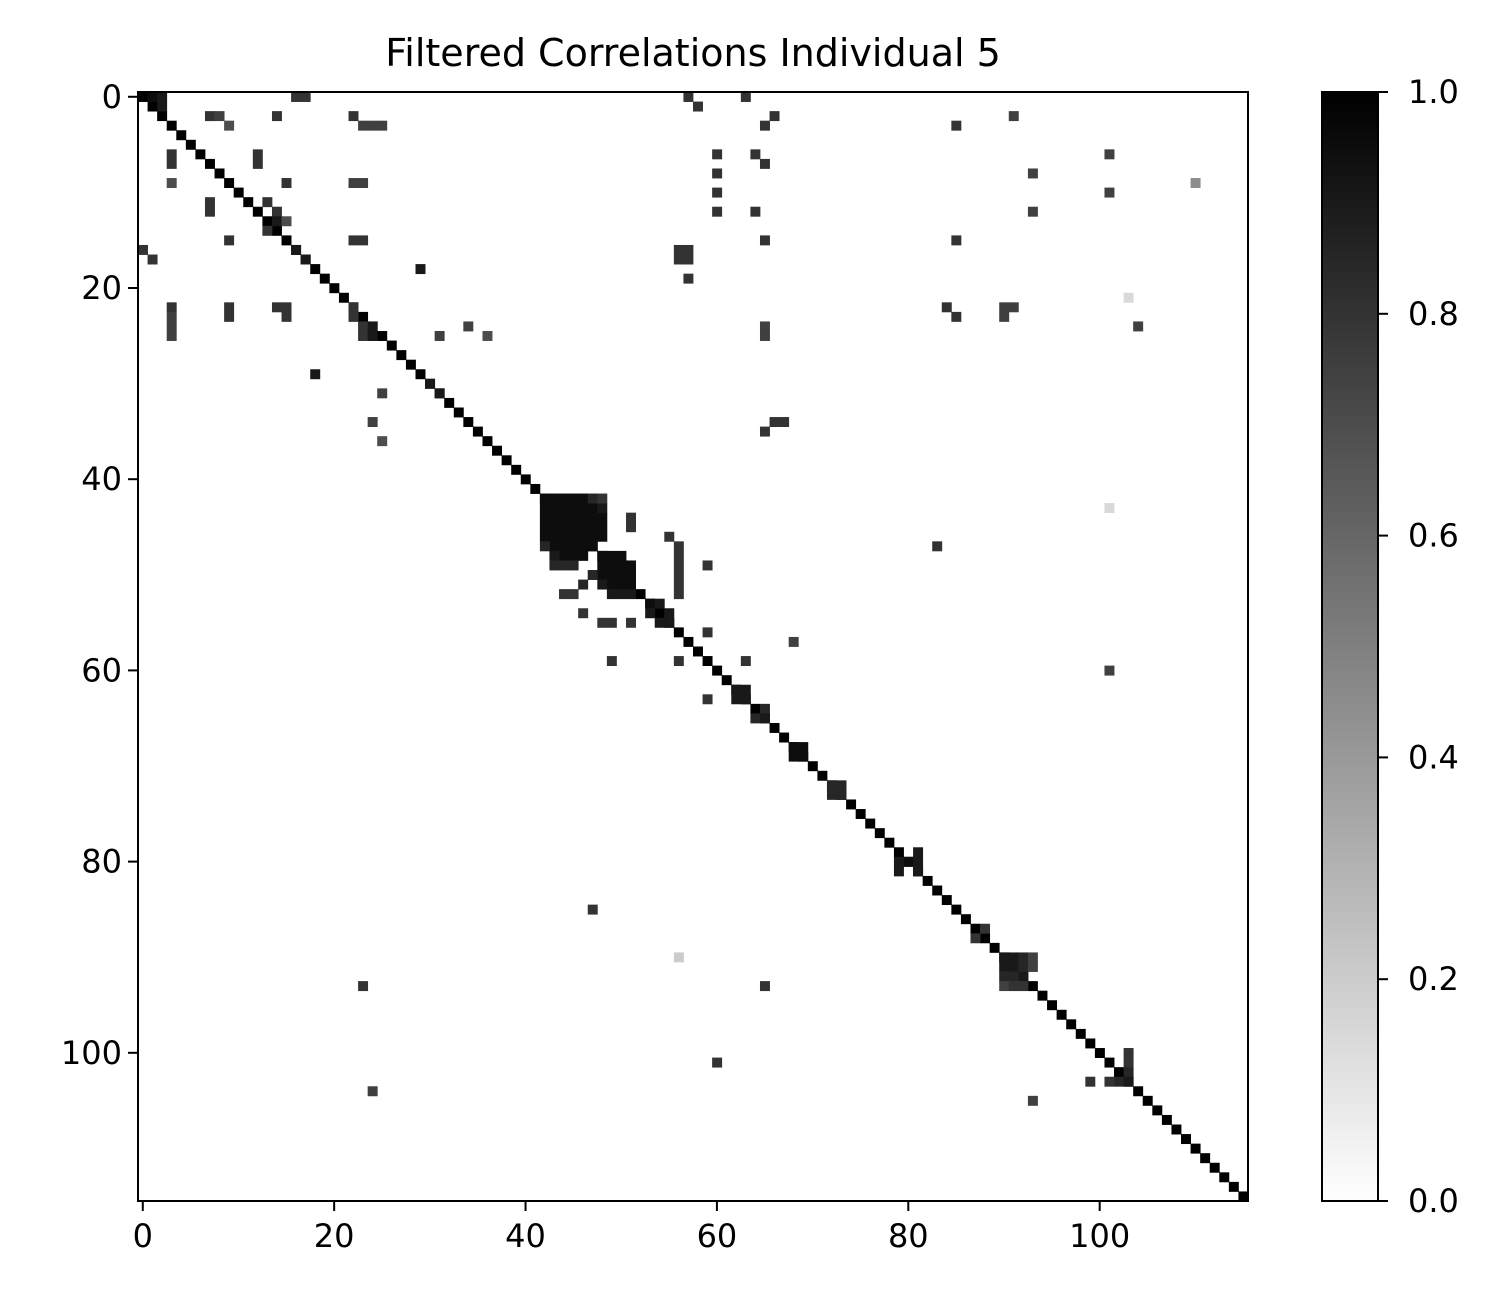 This screenshot has width=1502, height=1300. What do you see at coordinates (1433, 92) in the screenshot?
I see `colorbar-tick-label: 1.0` at bounding box center [1433, 92].